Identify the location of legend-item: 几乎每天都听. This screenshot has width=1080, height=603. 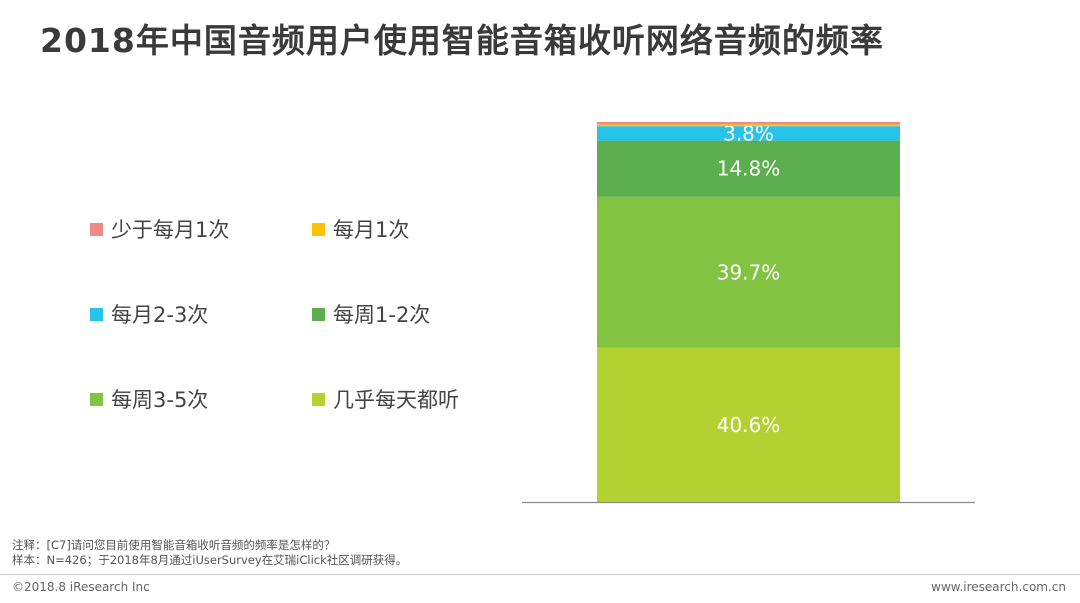
(385, 399).